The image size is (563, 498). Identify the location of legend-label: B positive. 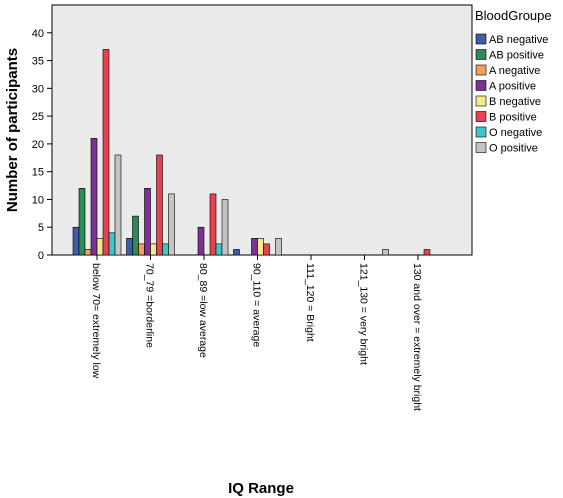
(513, 118).